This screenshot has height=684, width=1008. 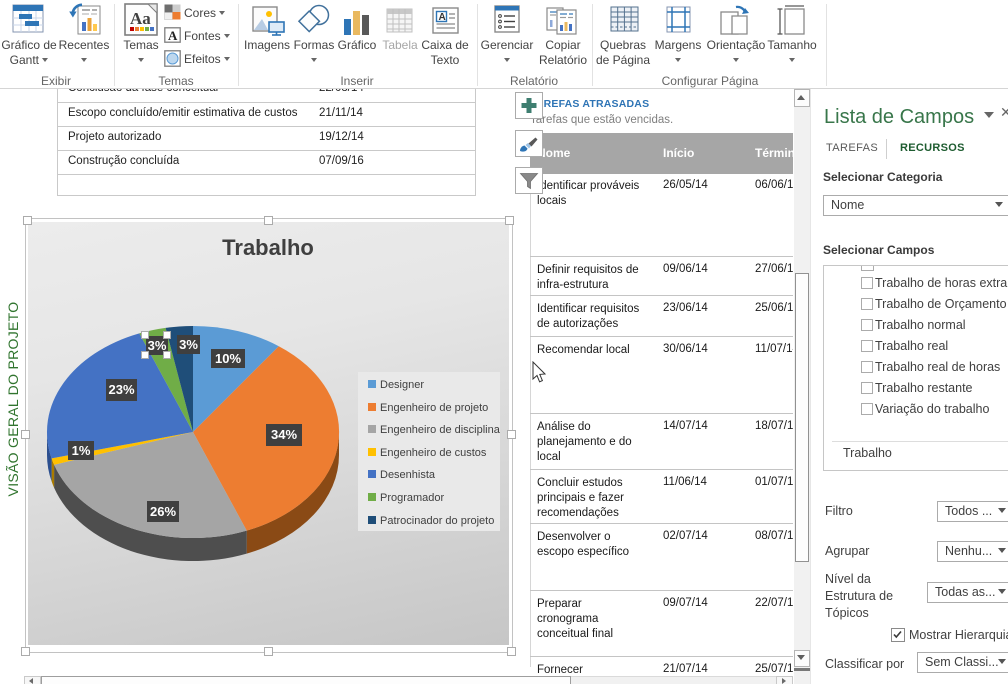 What do you see at coordinates (140, 18) in the screenshot?
I see `svg-text: Aa` at bounding box center [140, 18].